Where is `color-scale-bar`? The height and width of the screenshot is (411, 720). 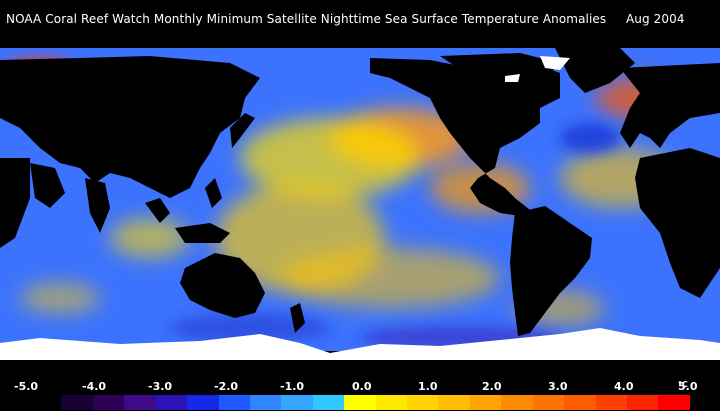 color-scale-bar is located at coordinates (360, 402).